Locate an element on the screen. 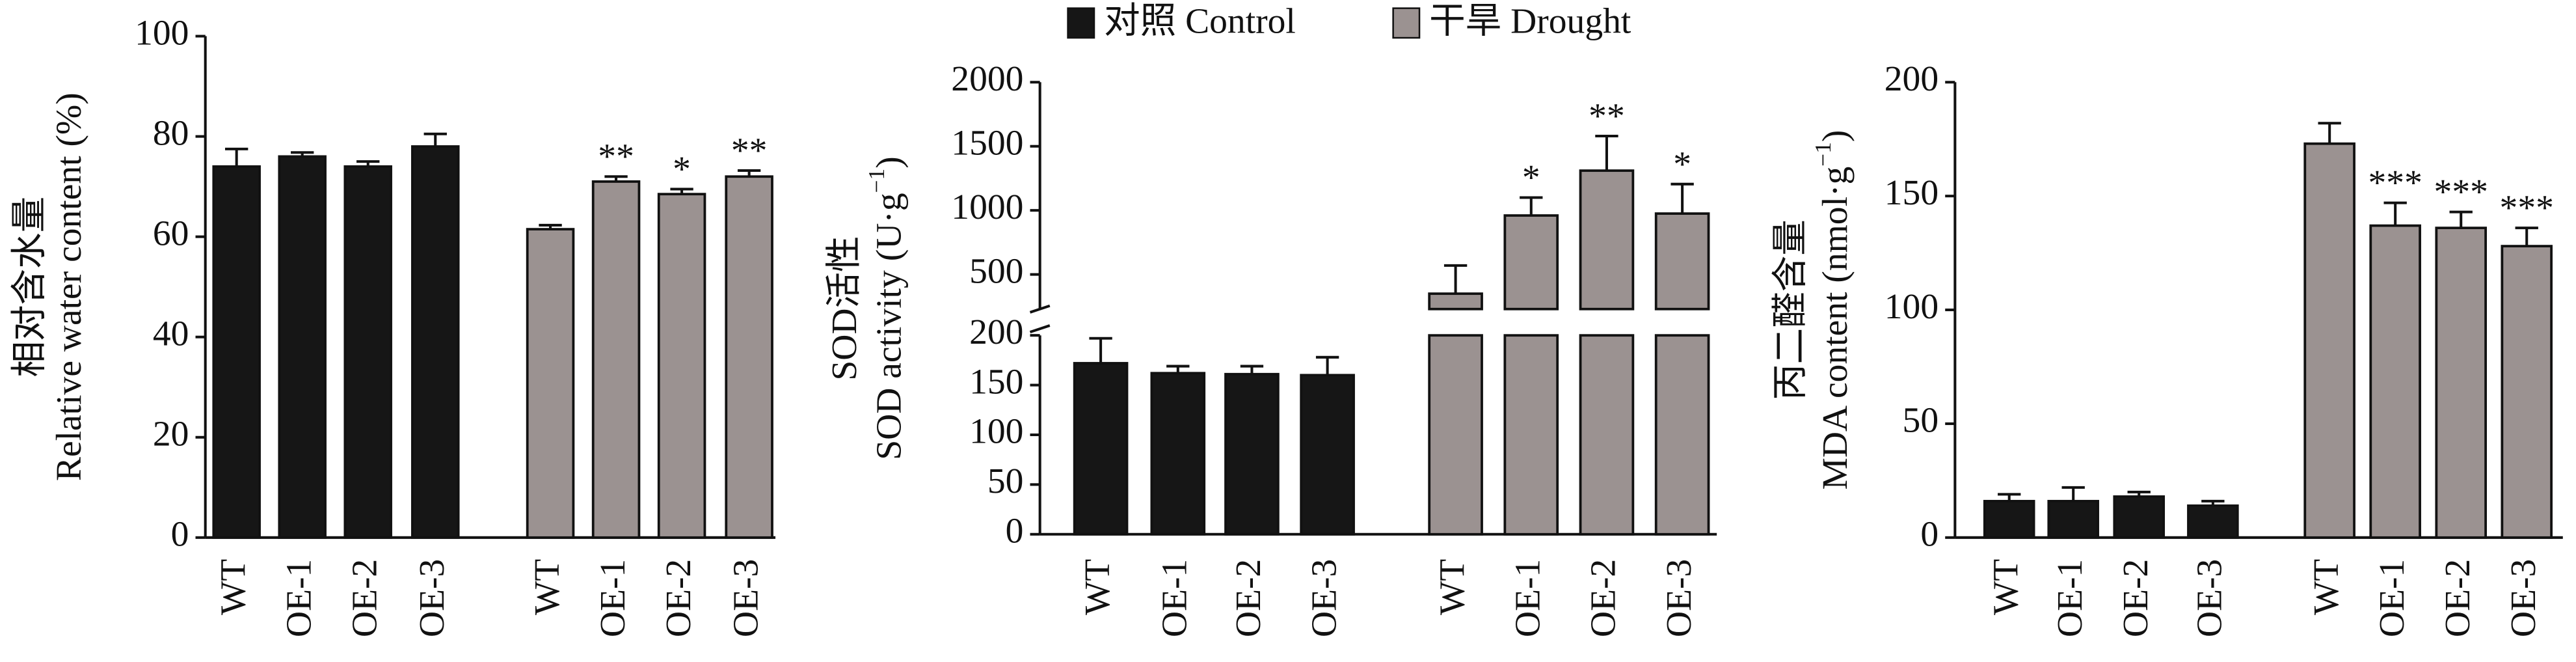 The image size is (2576, 662). y-label-text: SOD activity (U·g is located at coordinates (889, 326).